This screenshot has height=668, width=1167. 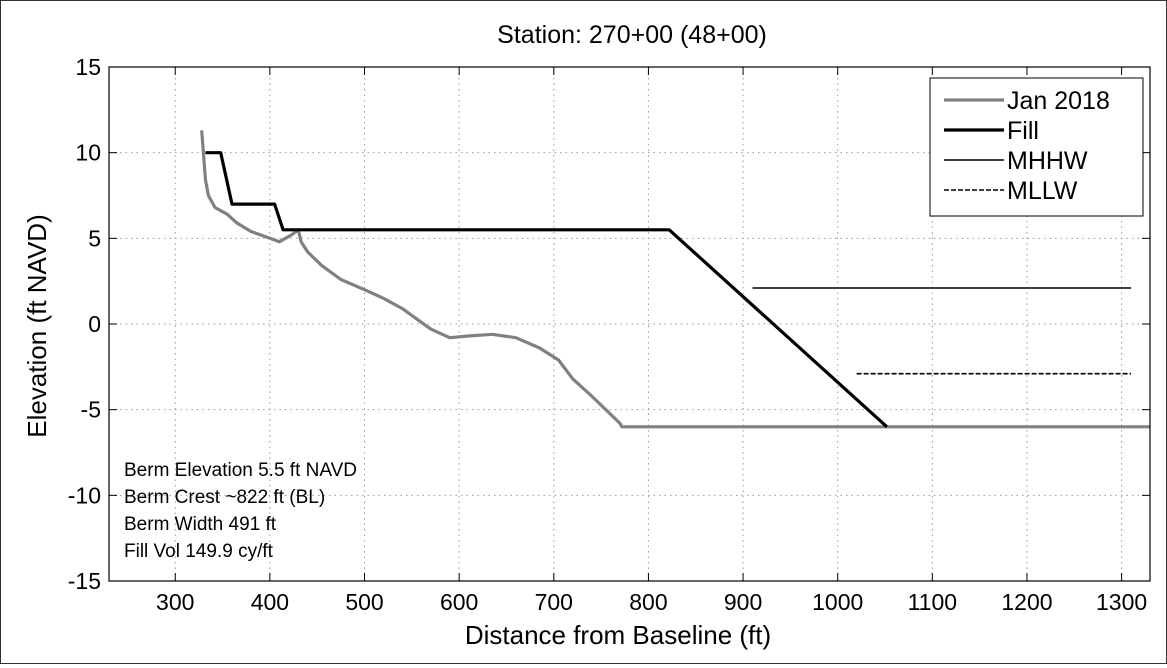 I want to click on y-tick-label: -10, so click(x=84, y=495).